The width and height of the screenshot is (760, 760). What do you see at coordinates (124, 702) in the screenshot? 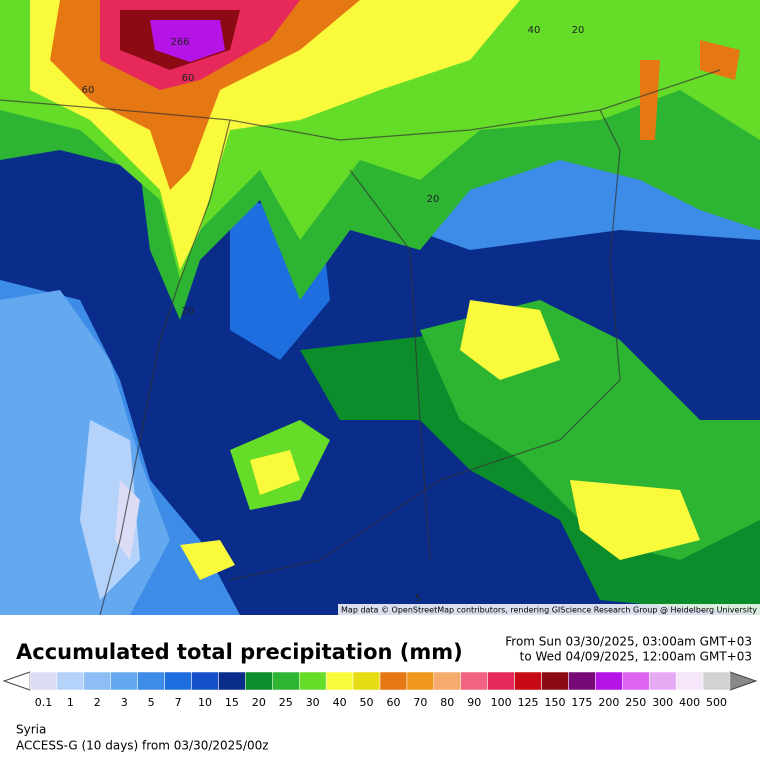
I see `legend-label: 3` at bounding box center [124, 702].